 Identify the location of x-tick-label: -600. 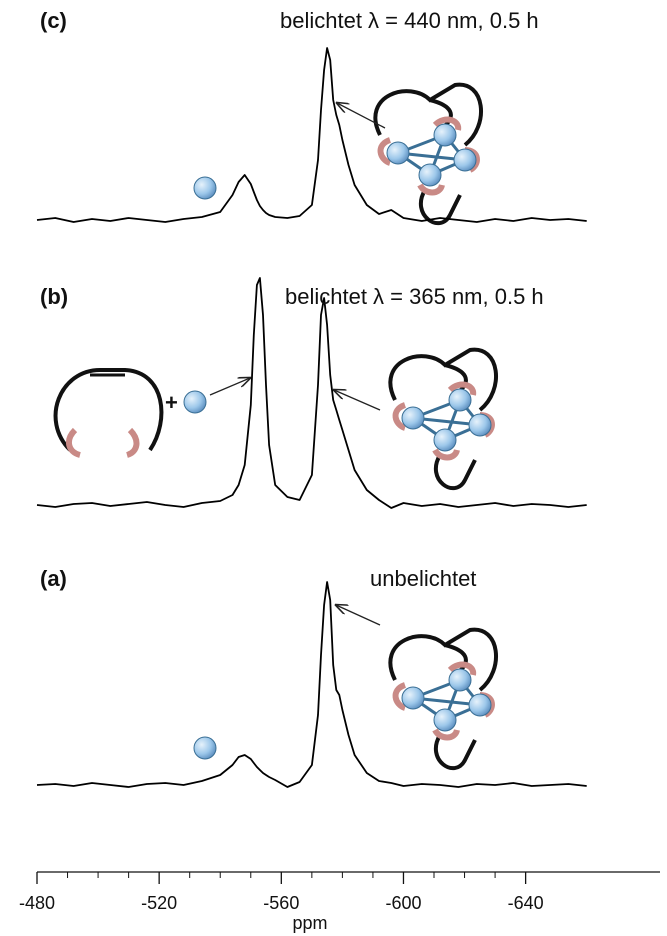
(403, 903).